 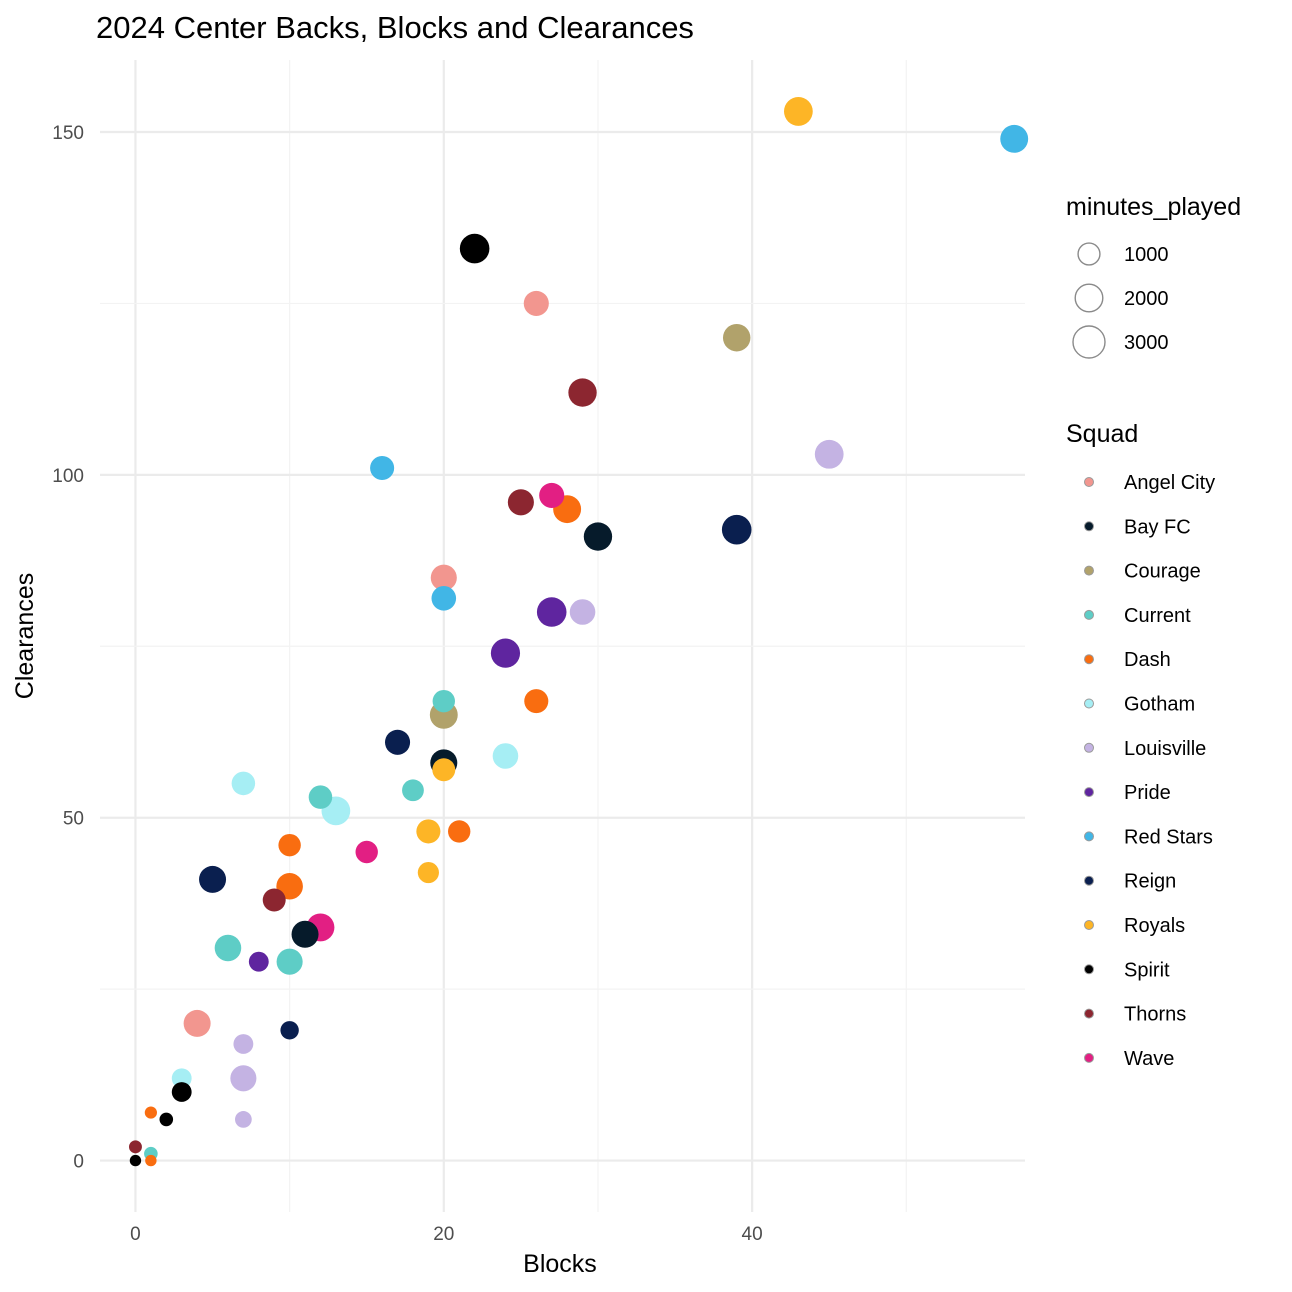 What do you see at coordinates (1155, 1015) in the screenshot?
I see `color-legend-label: Thorns` at bounding box center [1155, 1015].